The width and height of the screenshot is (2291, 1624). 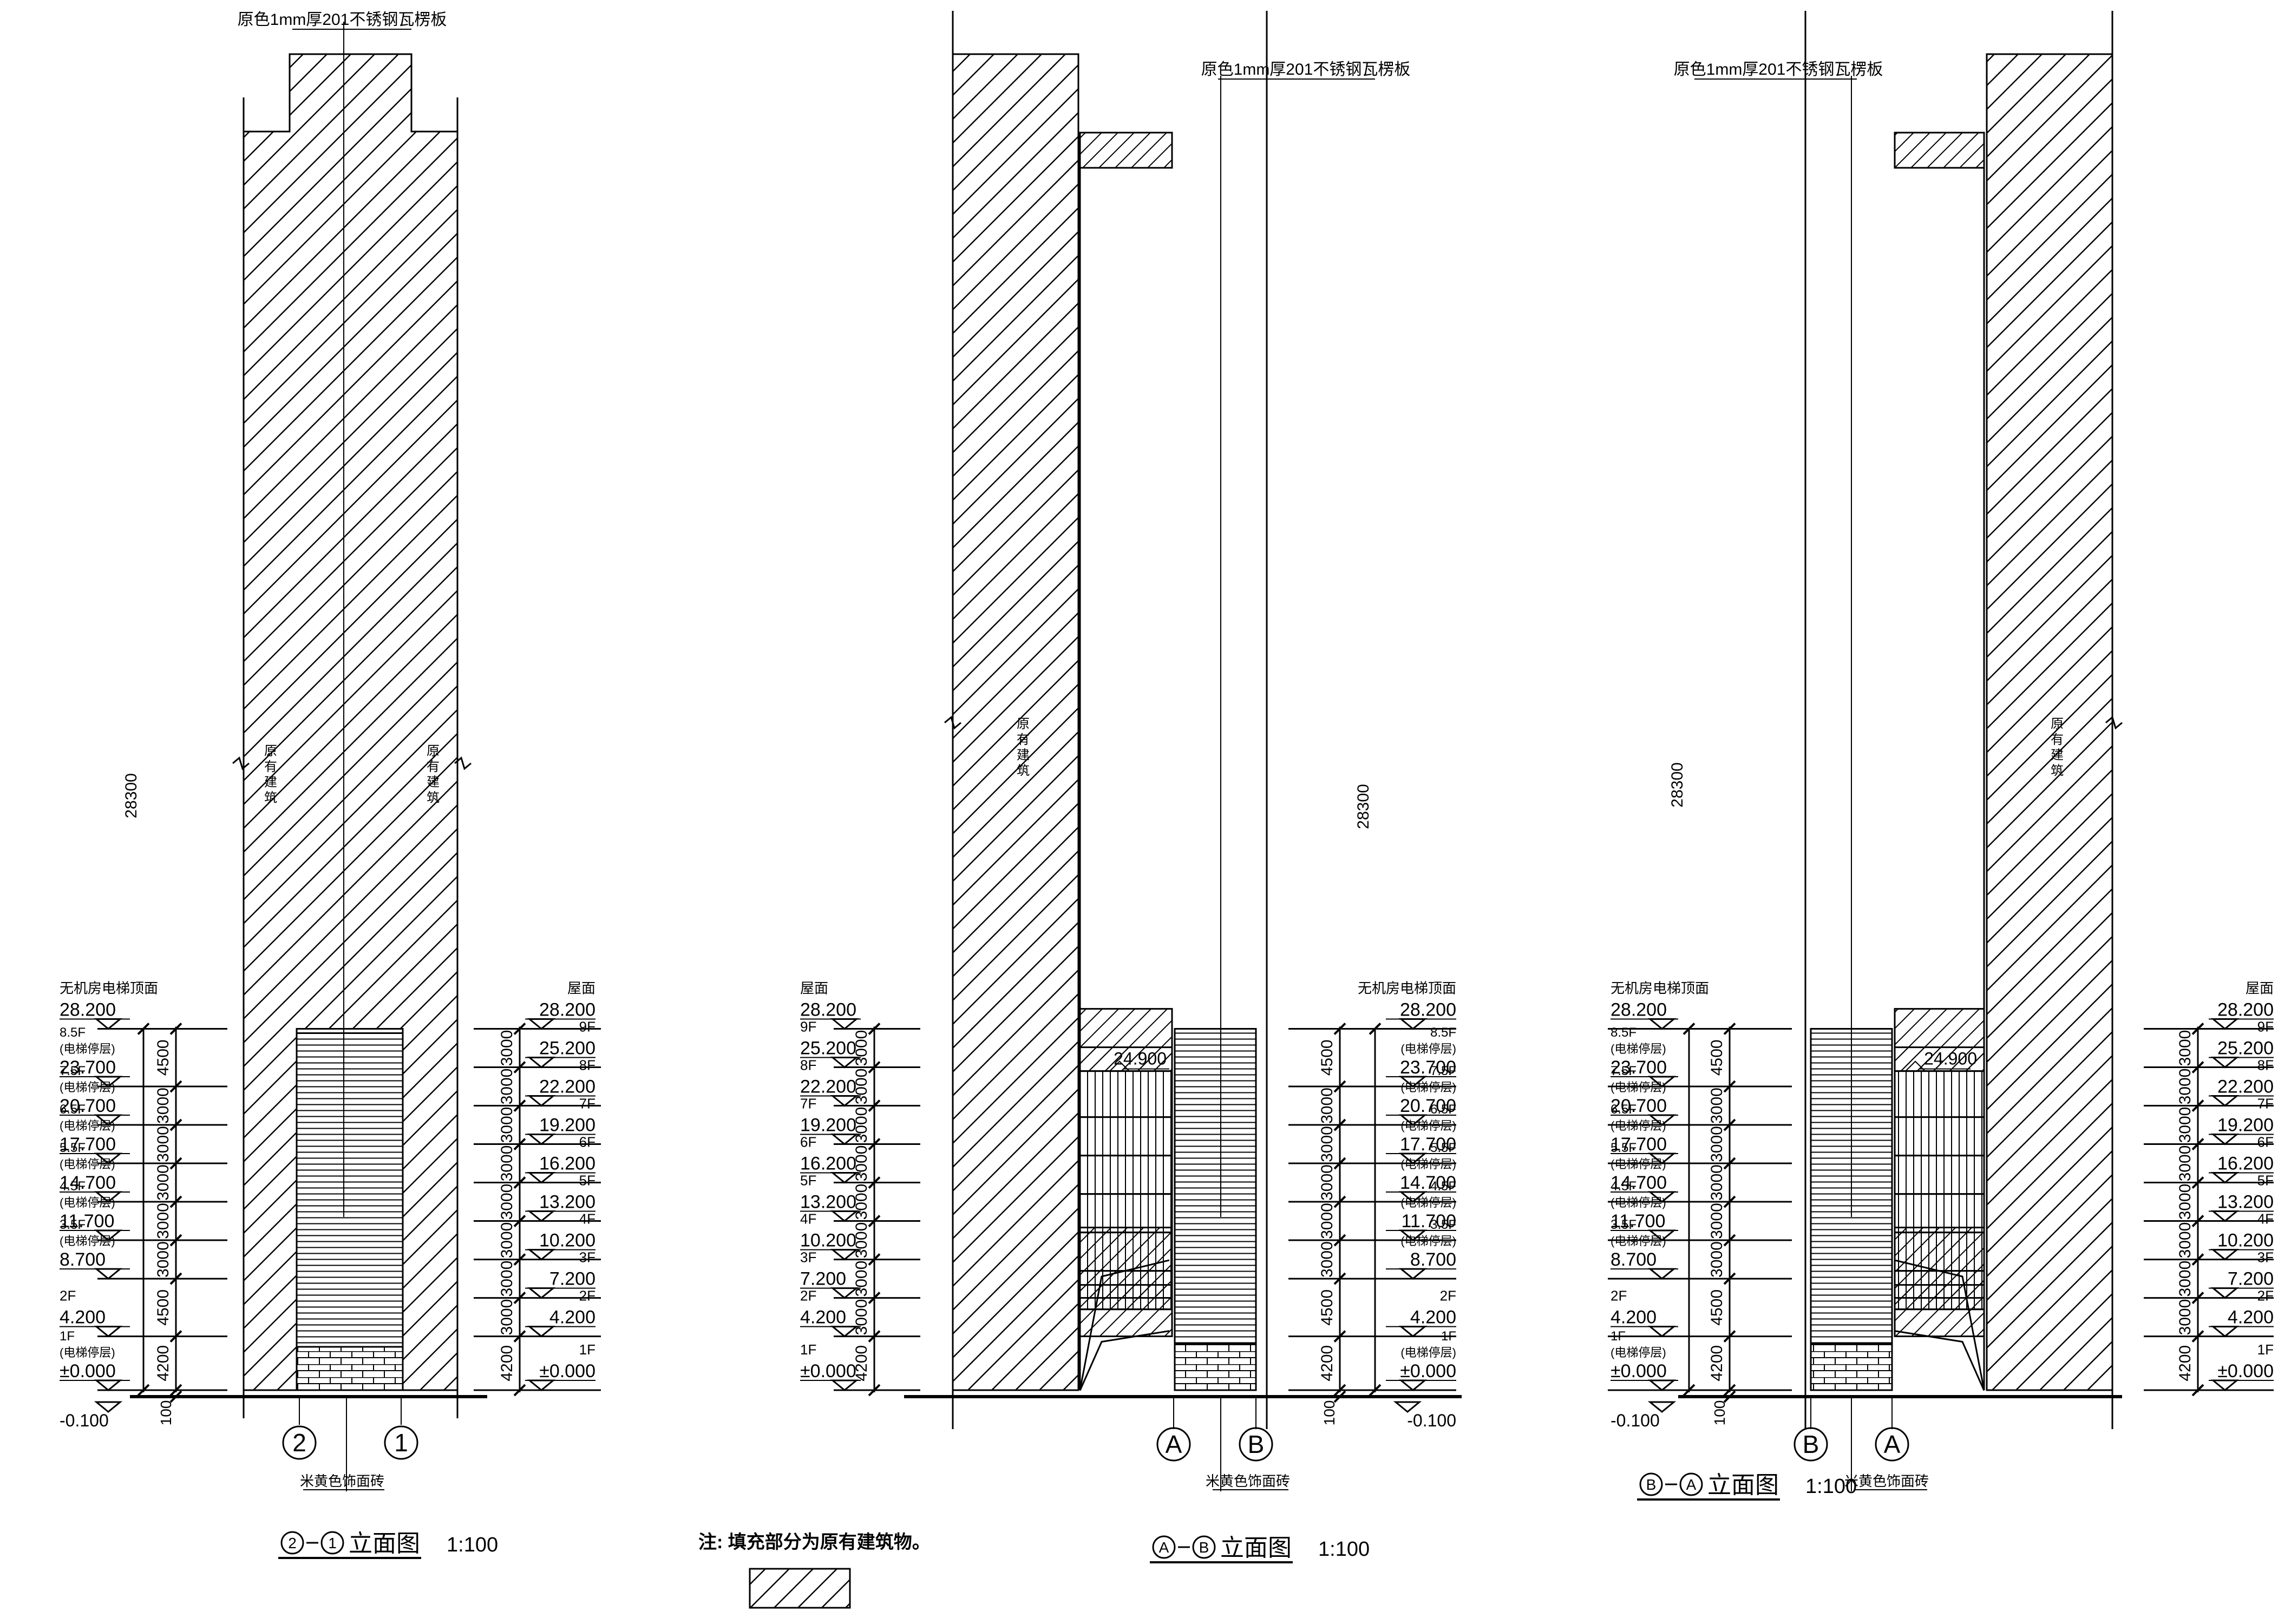 What do you see at coordinates (2265, 1104) in the screenshot?
I see `level-name: 7F` at bounding box center [2265, 1104].